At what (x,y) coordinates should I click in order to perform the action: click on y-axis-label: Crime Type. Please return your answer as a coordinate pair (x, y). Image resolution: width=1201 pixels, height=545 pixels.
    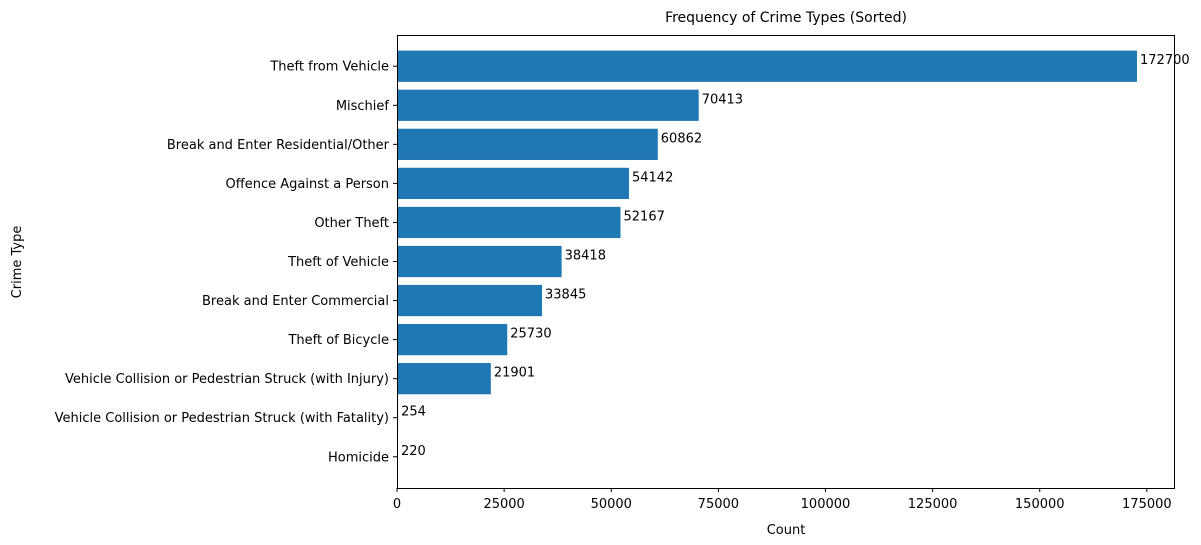
    Looking at the image, I should click on (17, 262).